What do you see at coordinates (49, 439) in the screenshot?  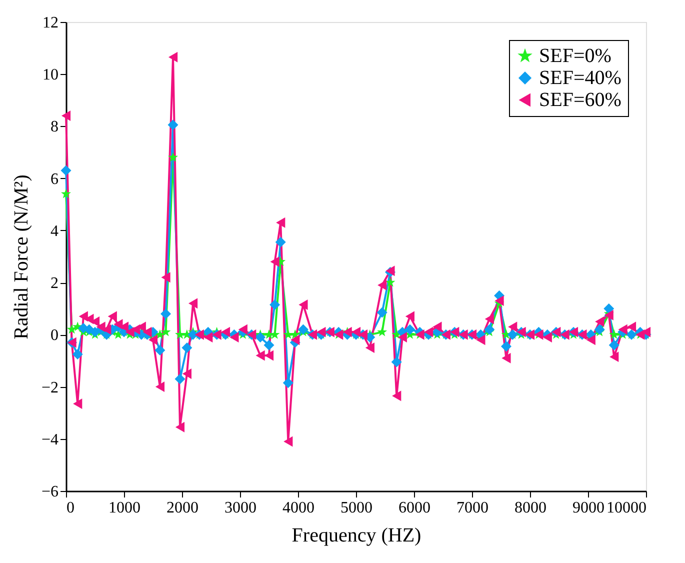 I see `y-tick-label: −4` at bounding box center [49, 439].